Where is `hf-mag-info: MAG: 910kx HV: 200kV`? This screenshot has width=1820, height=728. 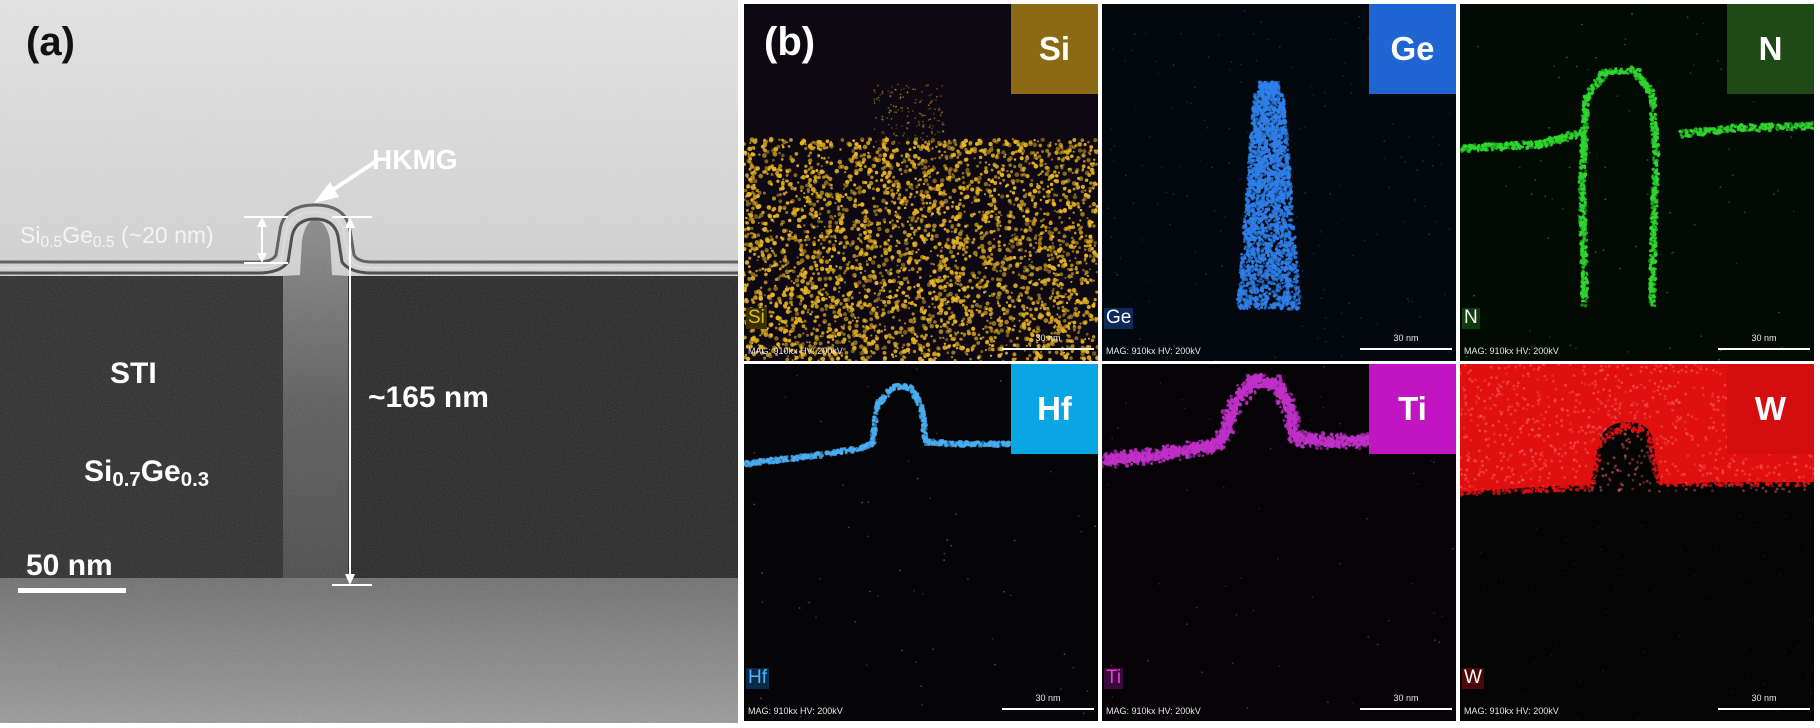 hf-mag-info: MAG: 910kx HV: 200kV is located at coordinates (795, 711).